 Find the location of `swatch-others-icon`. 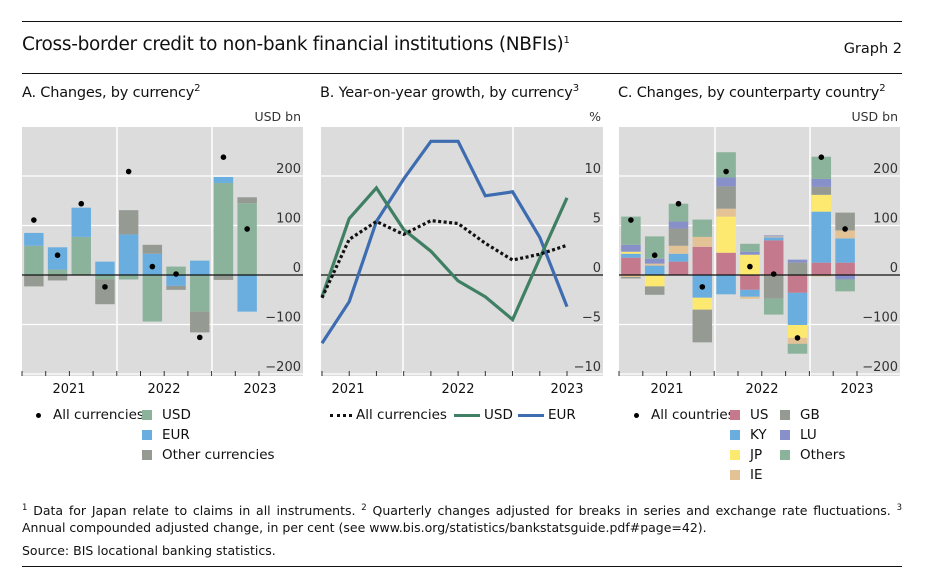

swatch-others-icon is located at coordinates (785, 455).